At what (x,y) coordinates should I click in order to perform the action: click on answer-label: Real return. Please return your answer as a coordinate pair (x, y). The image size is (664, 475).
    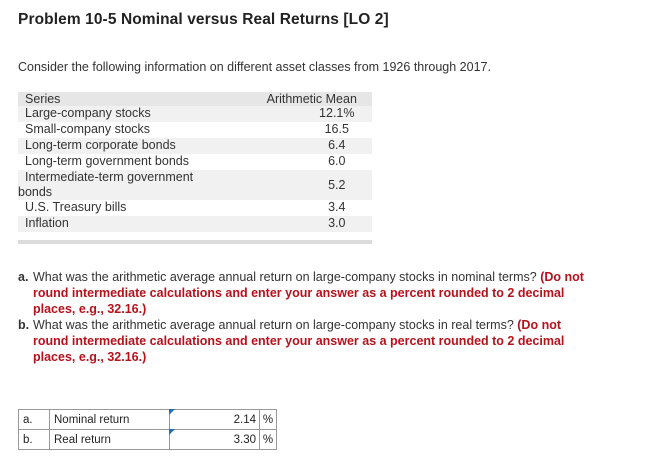
    Looking at the image, I should click on (109, 439).